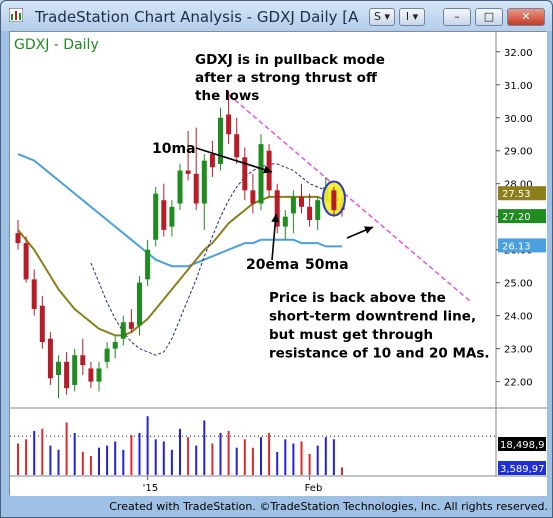 This screenshot has width=553, height=518. What do you see at coordinates (360, 232) in the screenshot?
I see `arrow-50ma` at bounding box center [360, 232].